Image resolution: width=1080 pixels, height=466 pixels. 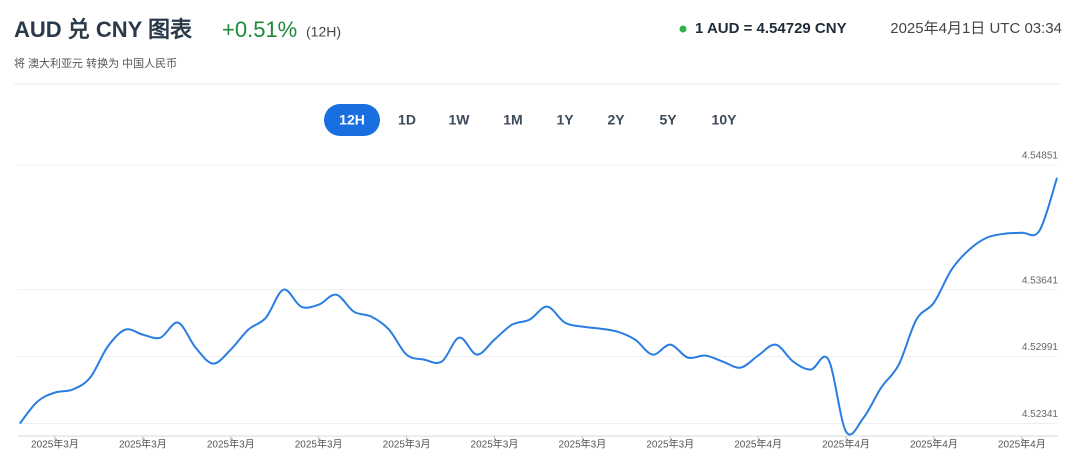 I want to click on range-button-label: 12H, so click(x=352, y=120).